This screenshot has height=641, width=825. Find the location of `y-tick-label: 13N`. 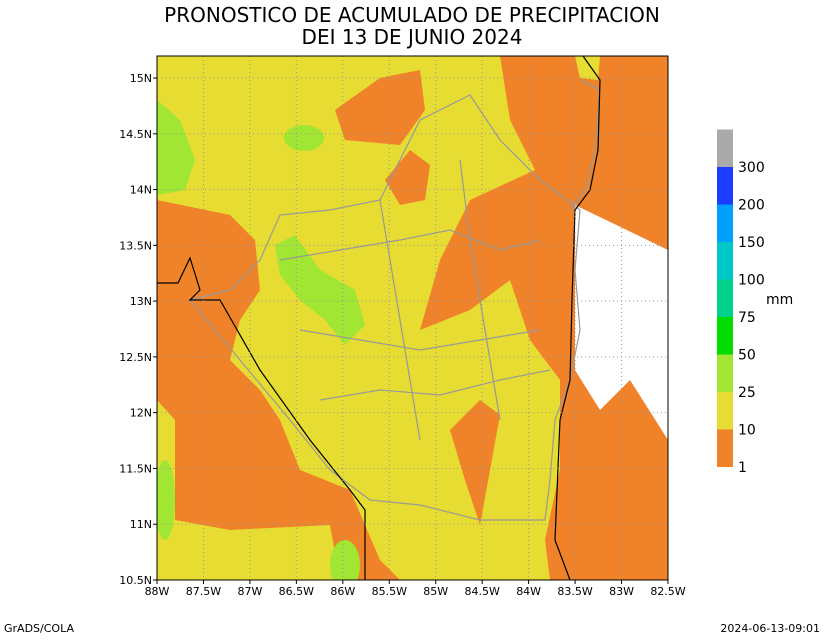

y-tick-label: 13N is located at coordinates (141, 301).